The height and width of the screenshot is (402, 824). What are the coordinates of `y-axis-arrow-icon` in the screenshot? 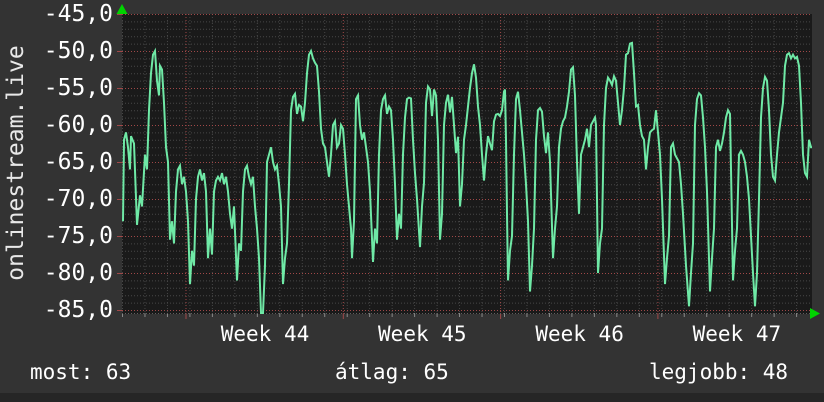 It's located at (122, 9).